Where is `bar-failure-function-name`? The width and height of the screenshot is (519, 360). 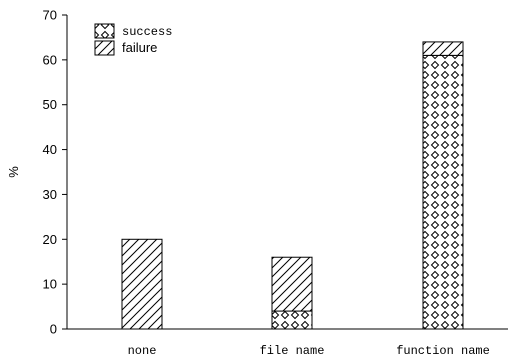
bar-failure-function-name is located at coordinates (443, 48).